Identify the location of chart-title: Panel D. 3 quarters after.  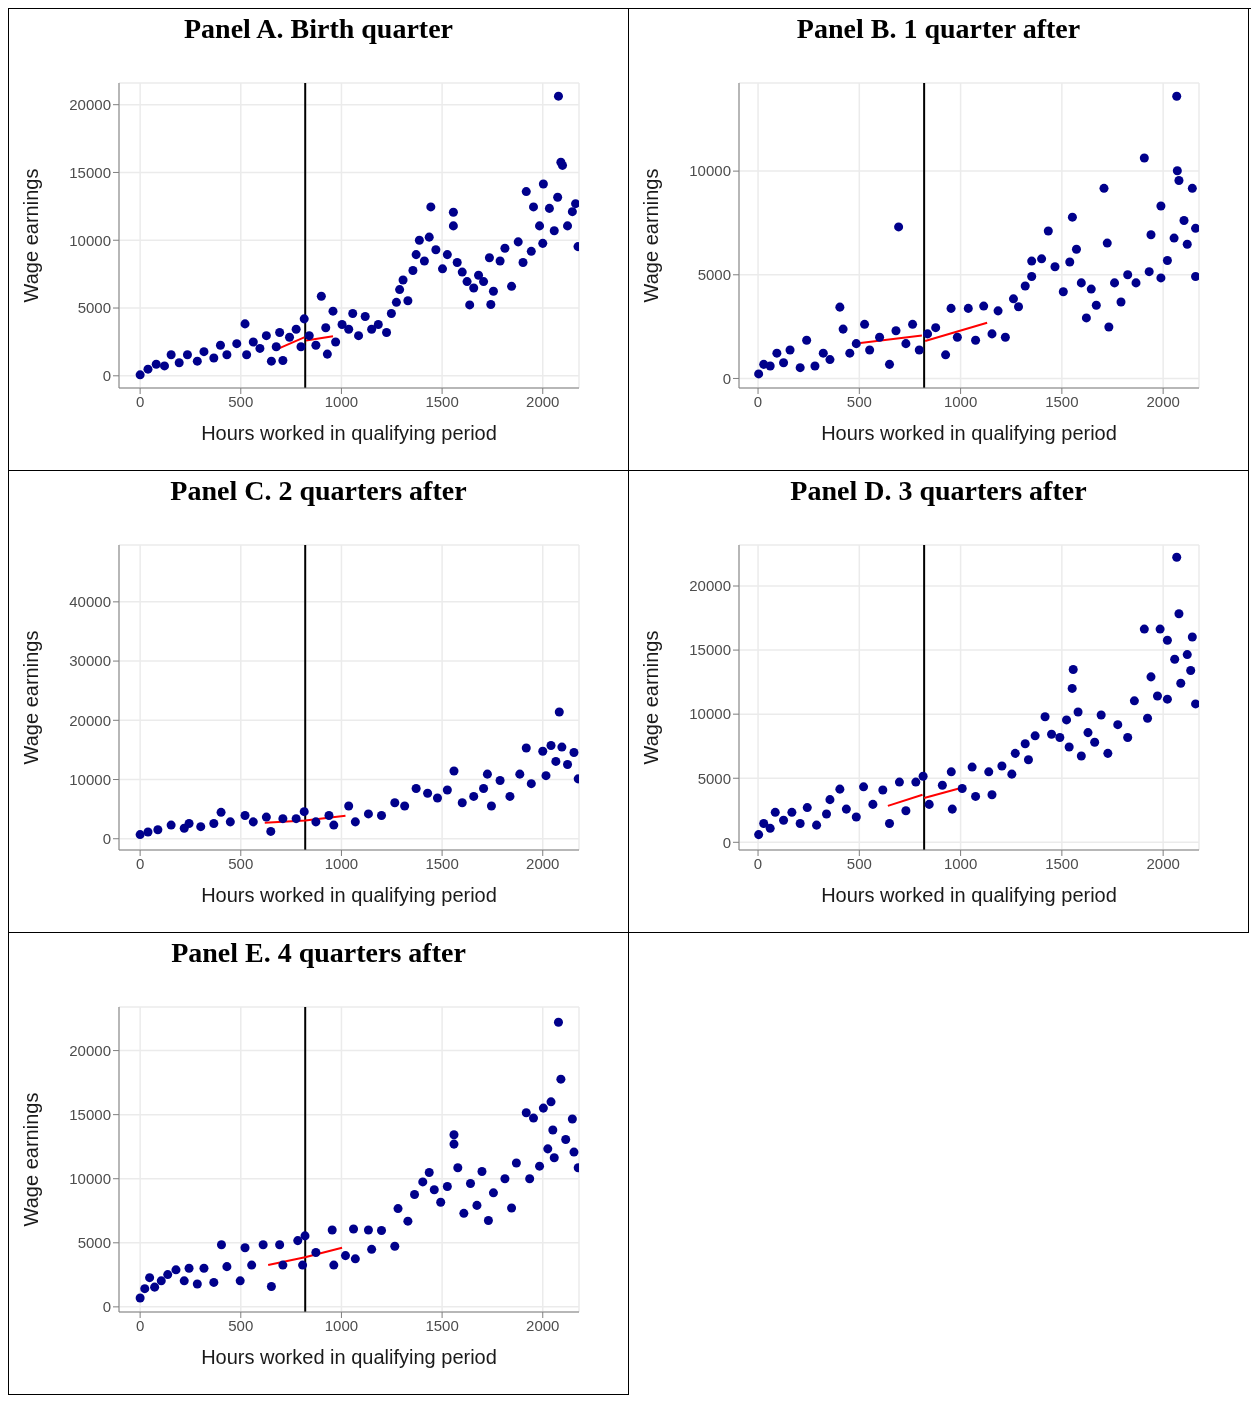
(938, 491).